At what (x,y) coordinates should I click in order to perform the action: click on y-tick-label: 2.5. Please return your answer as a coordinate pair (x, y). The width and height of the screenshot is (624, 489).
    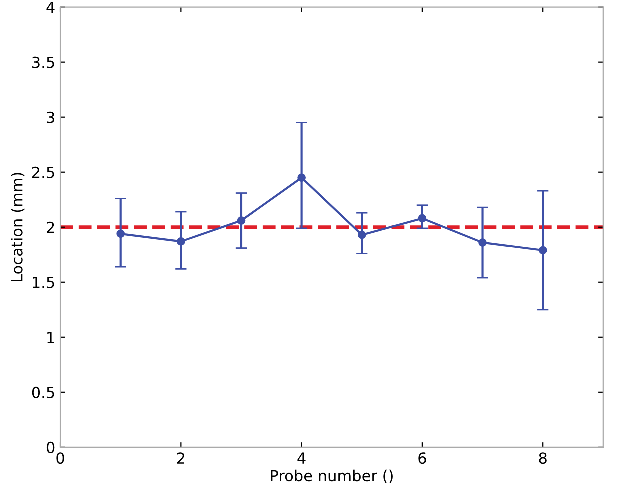
    Looking at the image, I should click on (43, 172).